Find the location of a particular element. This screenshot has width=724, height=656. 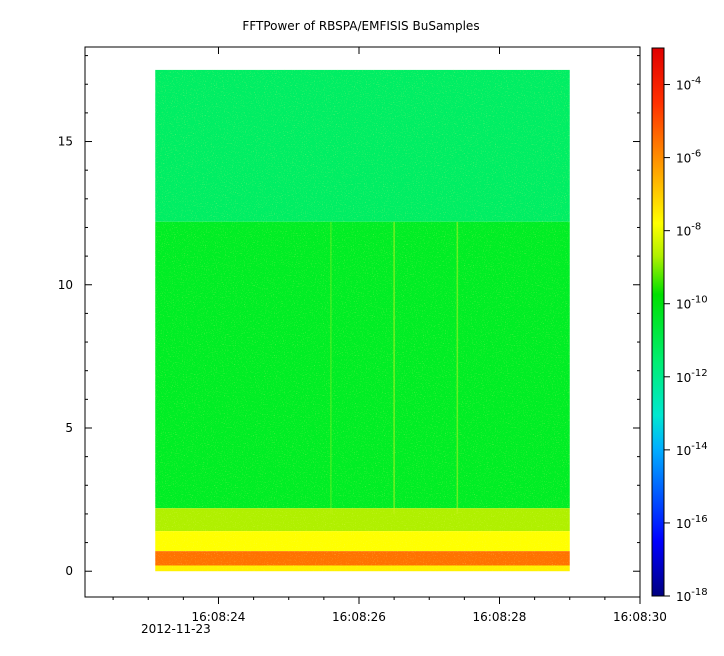

x-tick-label: 16:08:26 is located at coordinates (359, 617).